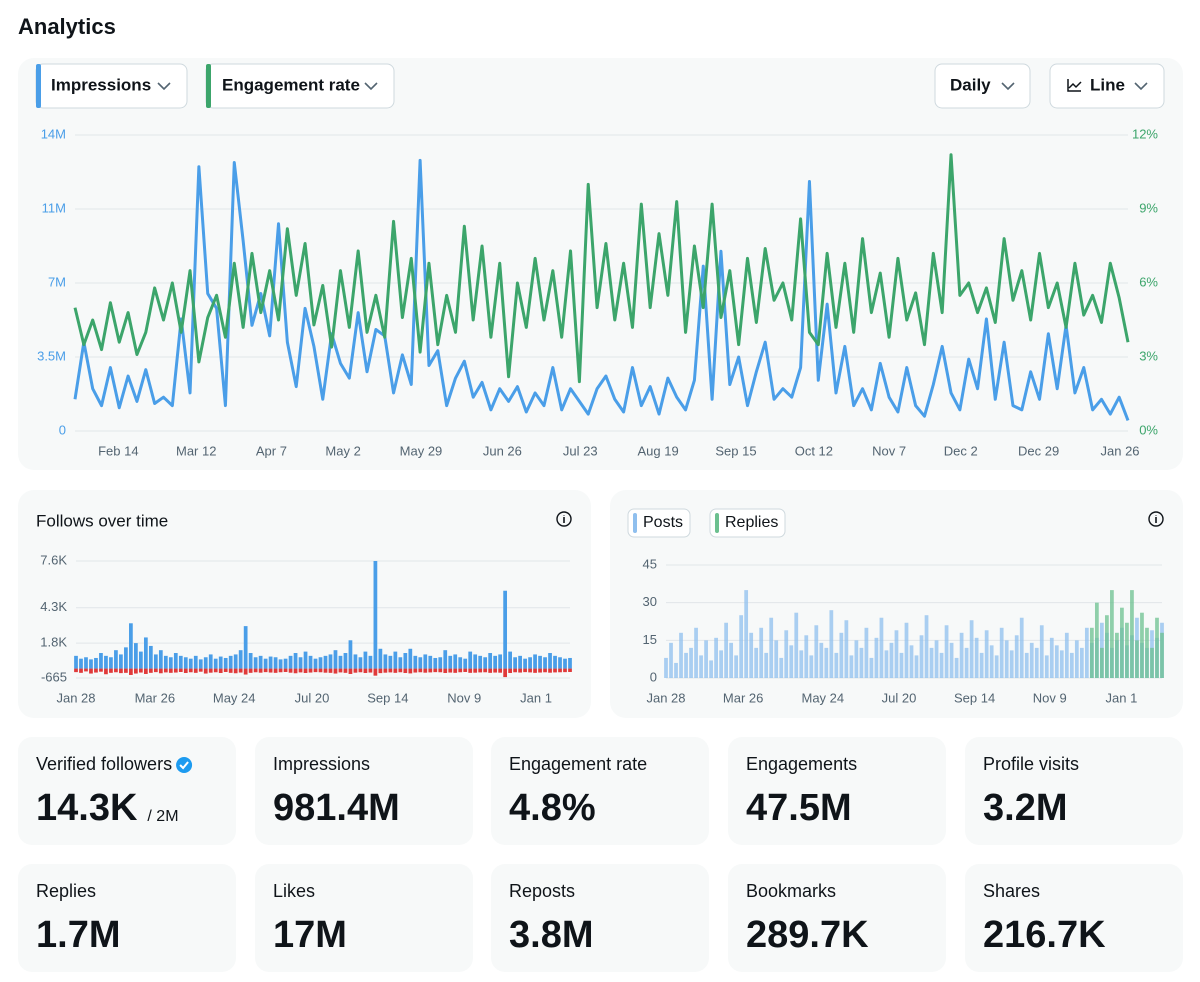 The image size is (1200, 982). Describe the element at coordinates (421, 450) in the screenshot. I see `x-tick-label: May 29` at that location.